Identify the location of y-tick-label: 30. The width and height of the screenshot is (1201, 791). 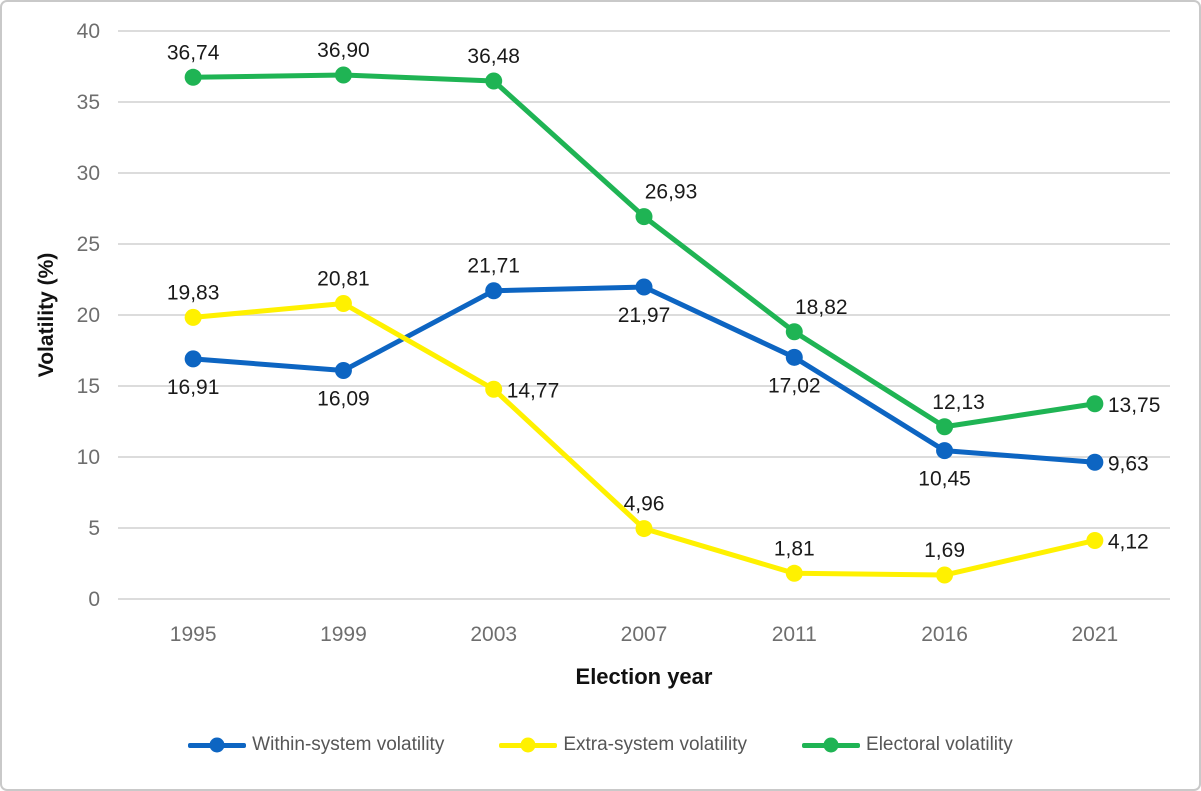
(88, 173).